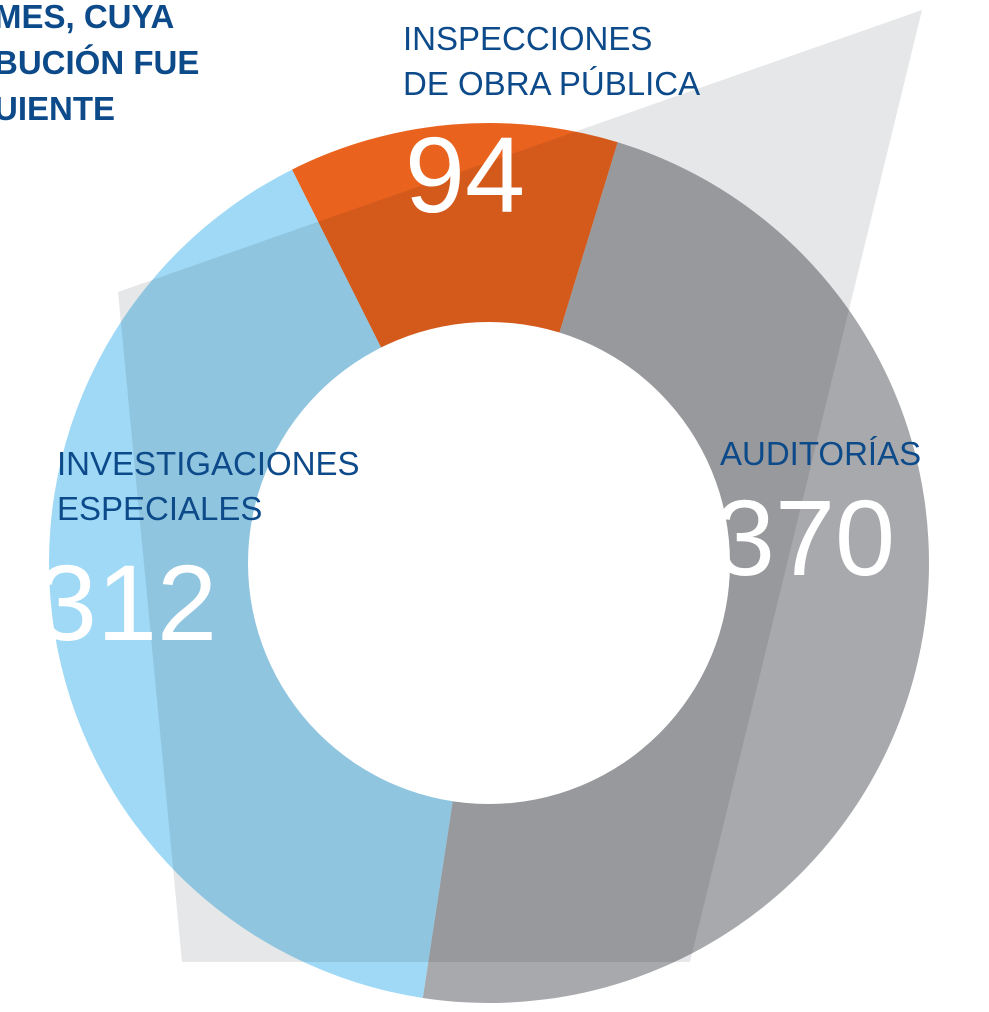  Describe the element at coordinates (57, 108) in the screenshot. I see `title-line: UIENTE` at that location.